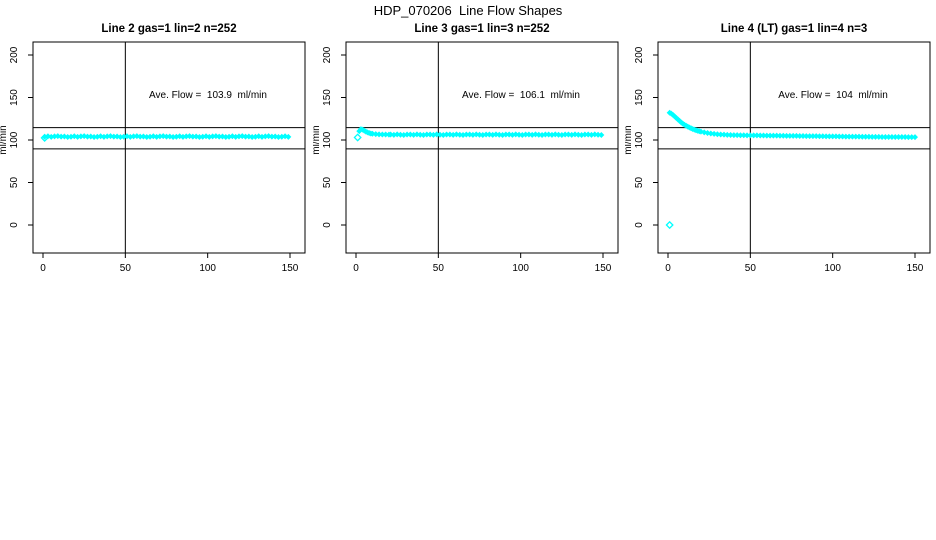 Image resolution: width=936 pixels, height=540 pixels. Describe the element at coordinates (169, 147) in the screenshot. I see `plot-box` at that location.